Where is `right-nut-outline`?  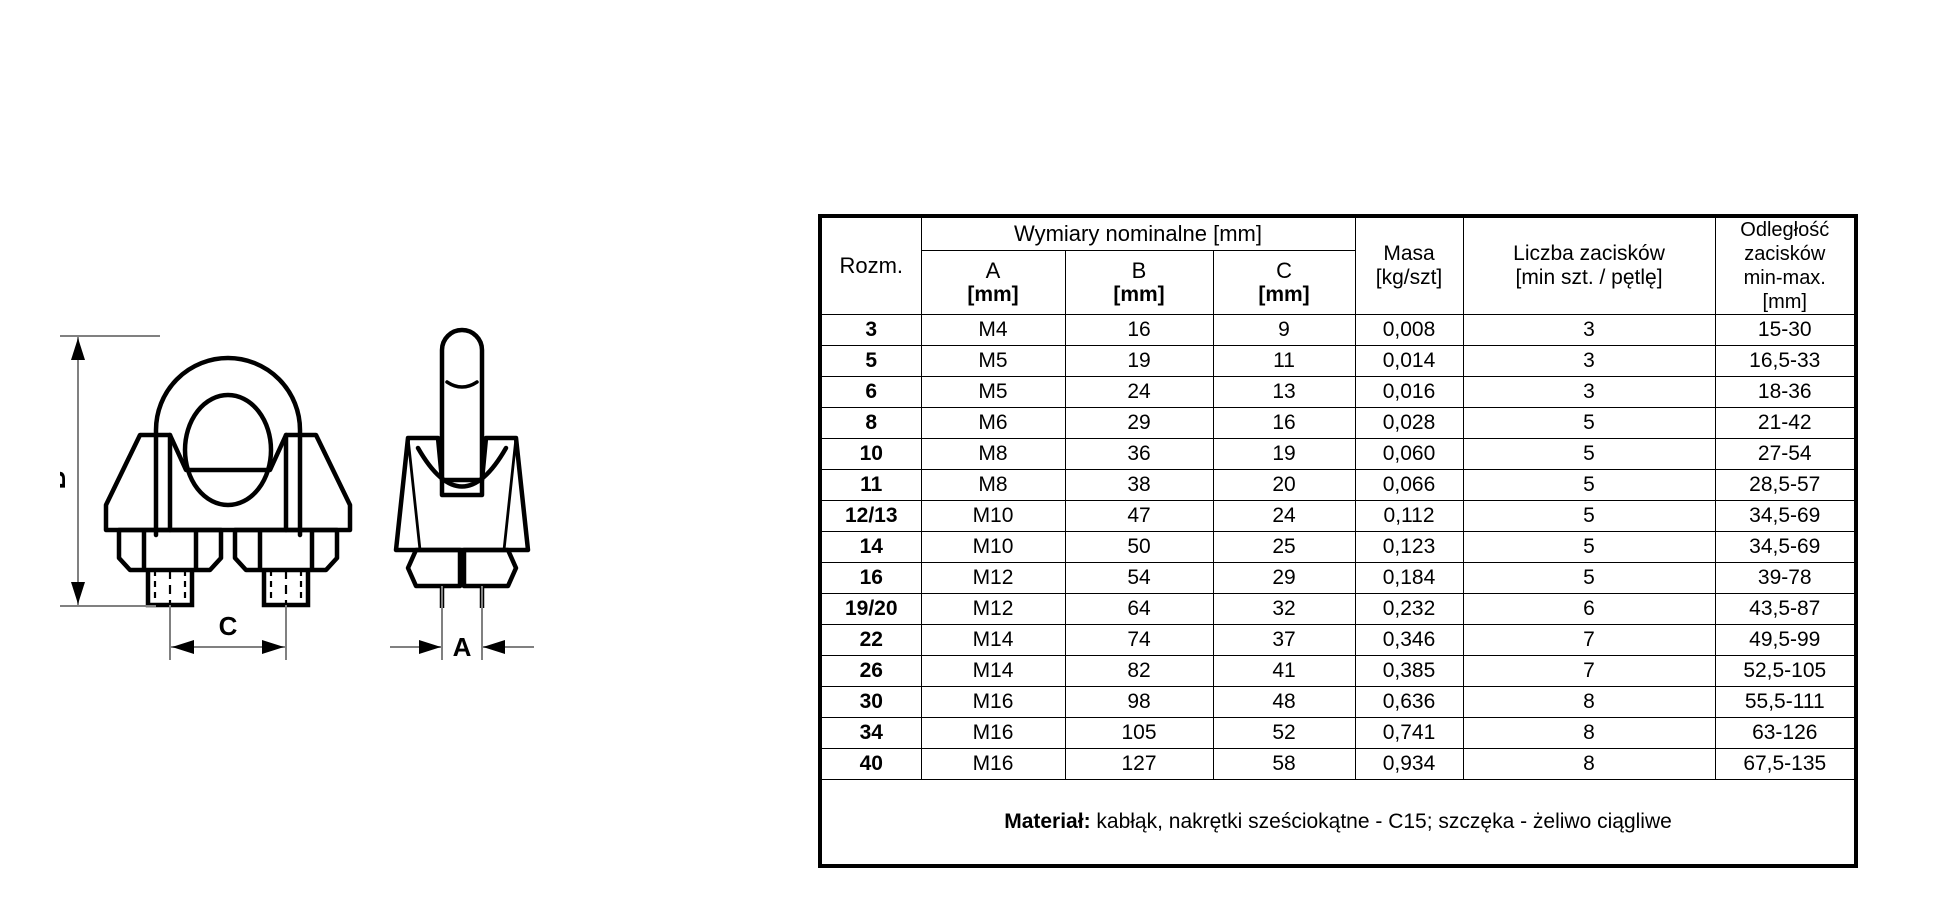
right-nut-outline is located at coordinates (286, 550).